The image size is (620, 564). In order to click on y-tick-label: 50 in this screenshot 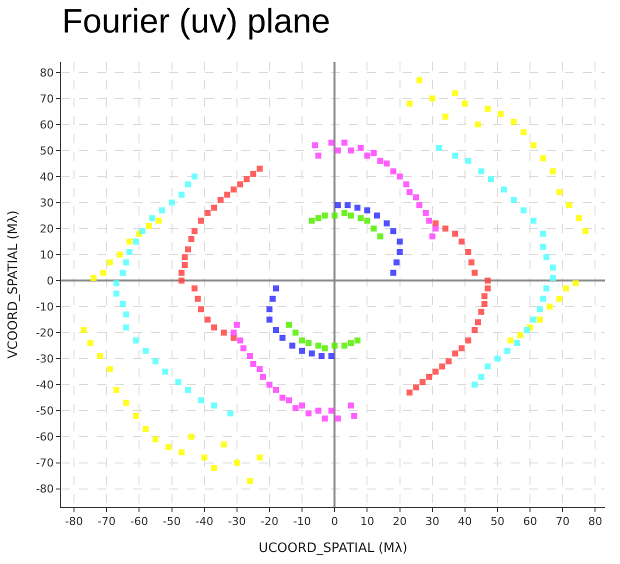, I will do `click(47, 151)`.